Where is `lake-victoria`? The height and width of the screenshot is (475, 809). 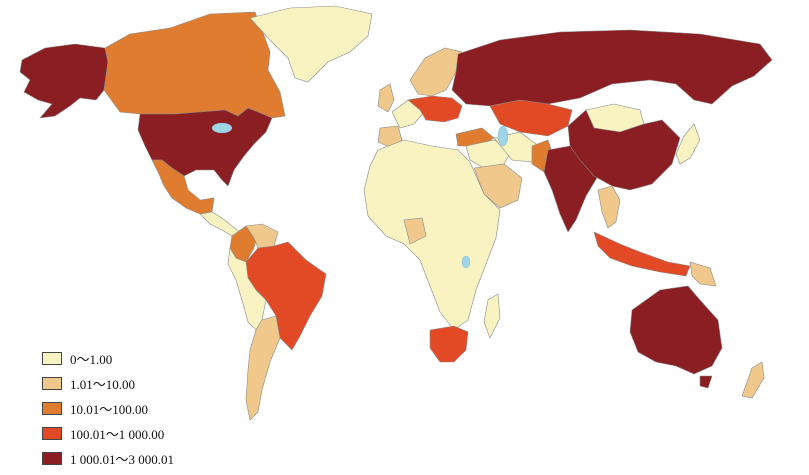
lake-victoria is located at coordinates (466, 262).